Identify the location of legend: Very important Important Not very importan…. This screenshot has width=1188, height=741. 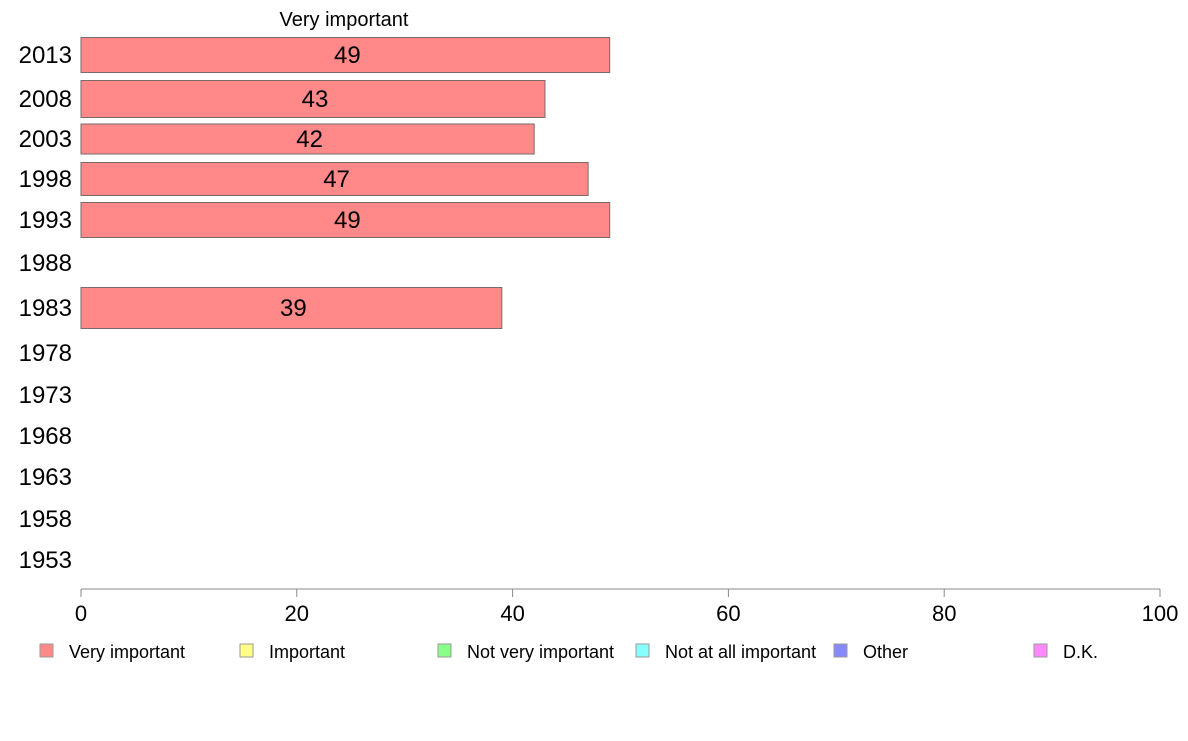
(568, 652).